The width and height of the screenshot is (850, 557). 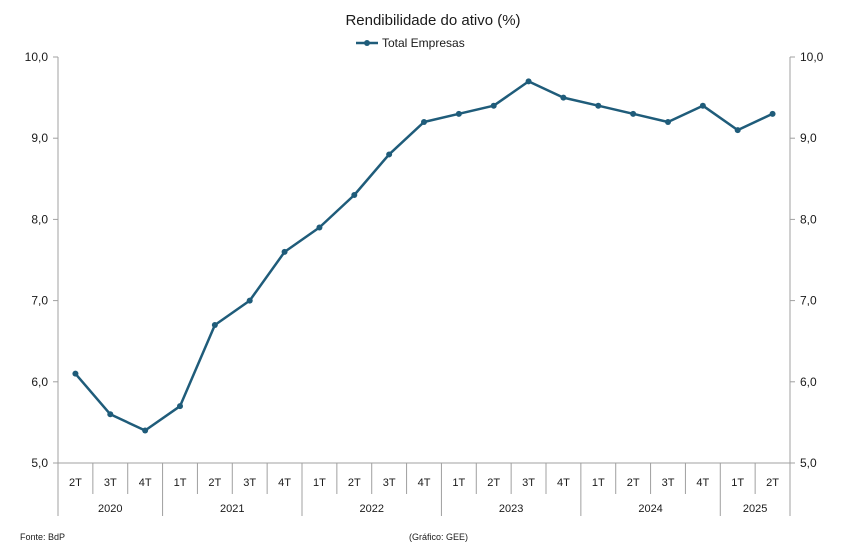 I want to click on year-label: 2025, so click(x=755, y=509).